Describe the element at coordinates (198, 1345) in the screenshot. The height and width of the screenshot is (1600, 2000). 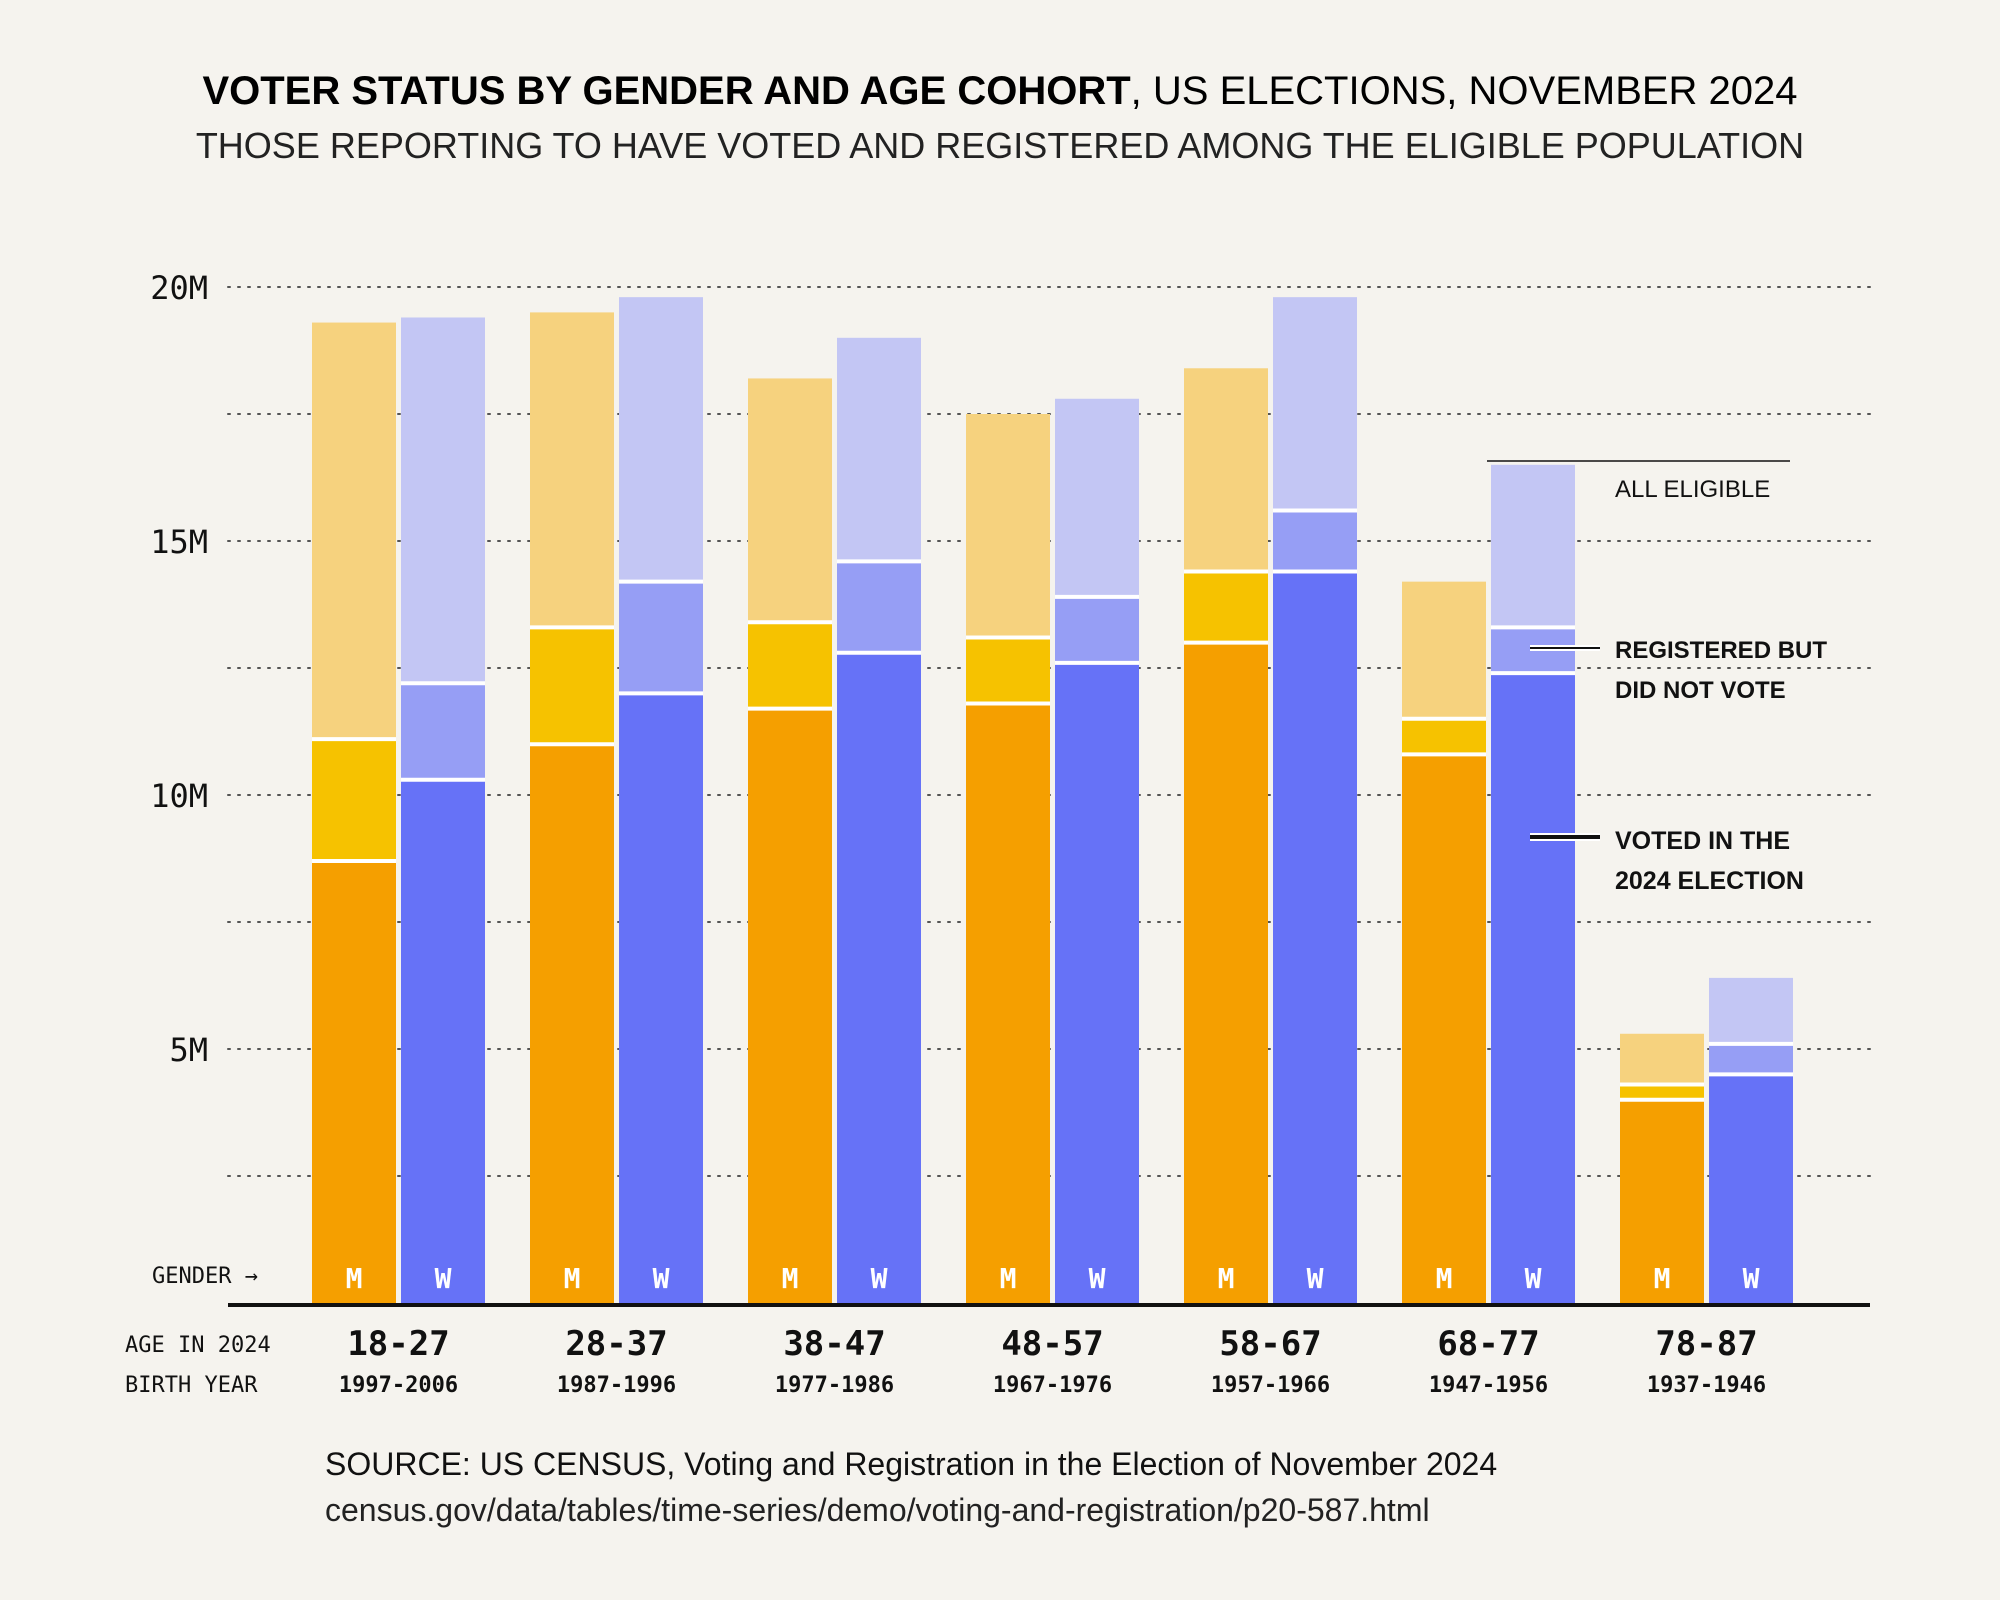
I see `age-axis-label: AGE IN 2024` at that location.